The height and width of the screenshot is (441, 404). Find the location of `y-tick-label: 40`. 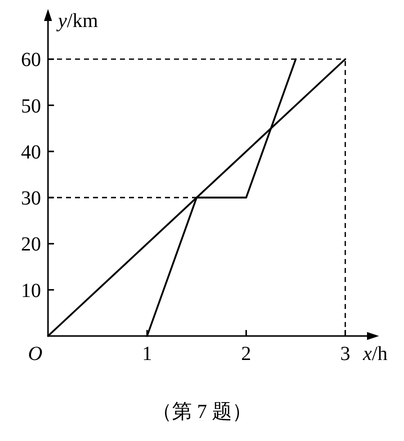

y-tick-label: 40 is located at coordinates (31, 152).